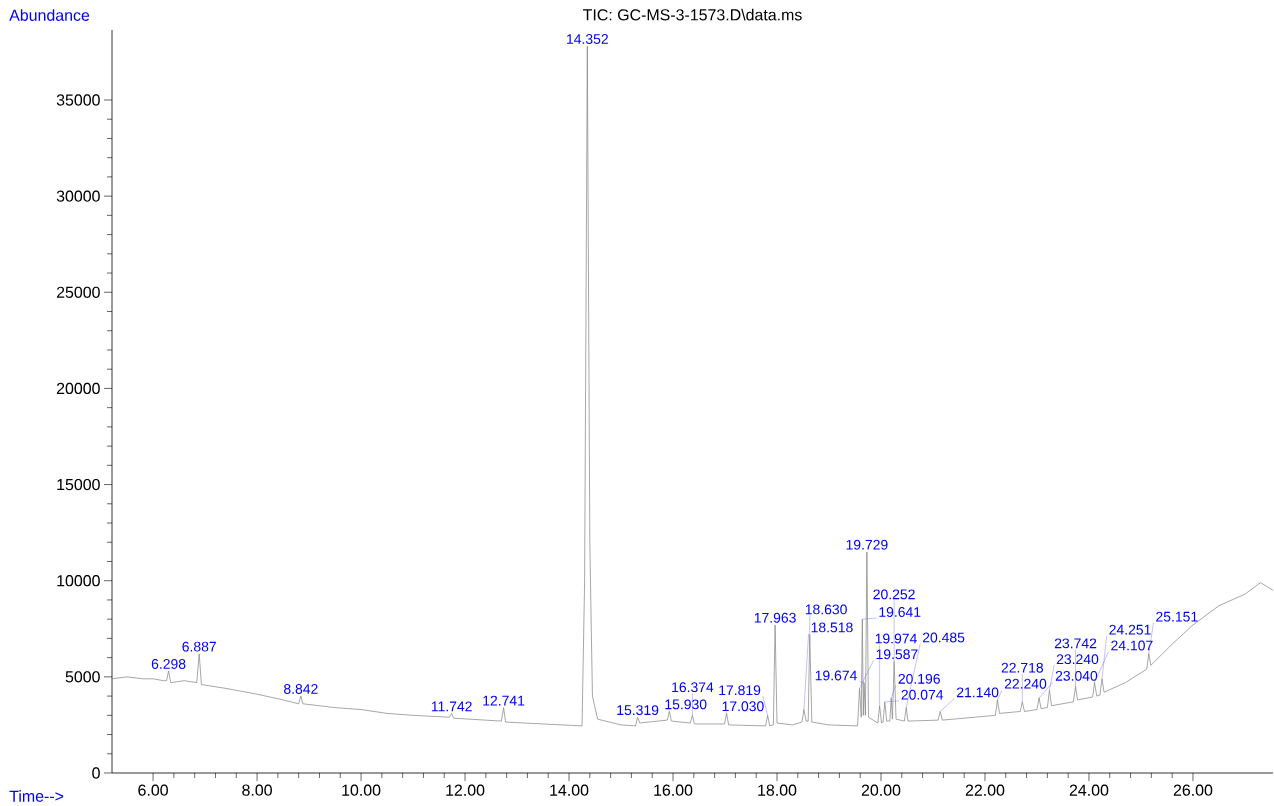 The width and height of the screenshot is (1274, 806). What do you see at coordinates (451, 706) in the screenshot?
I see `annotation: 11.742` at bounding box center [451, 706].